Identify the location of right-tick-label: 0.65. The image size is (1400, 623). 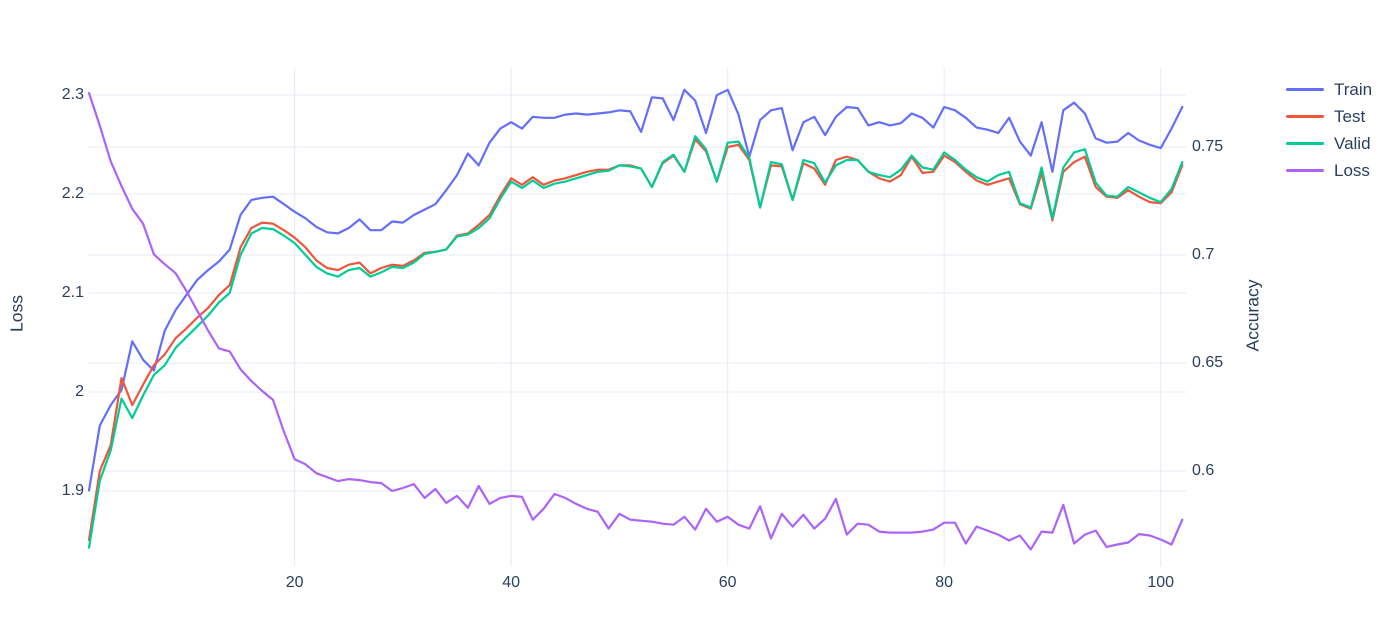
(1207, 362).